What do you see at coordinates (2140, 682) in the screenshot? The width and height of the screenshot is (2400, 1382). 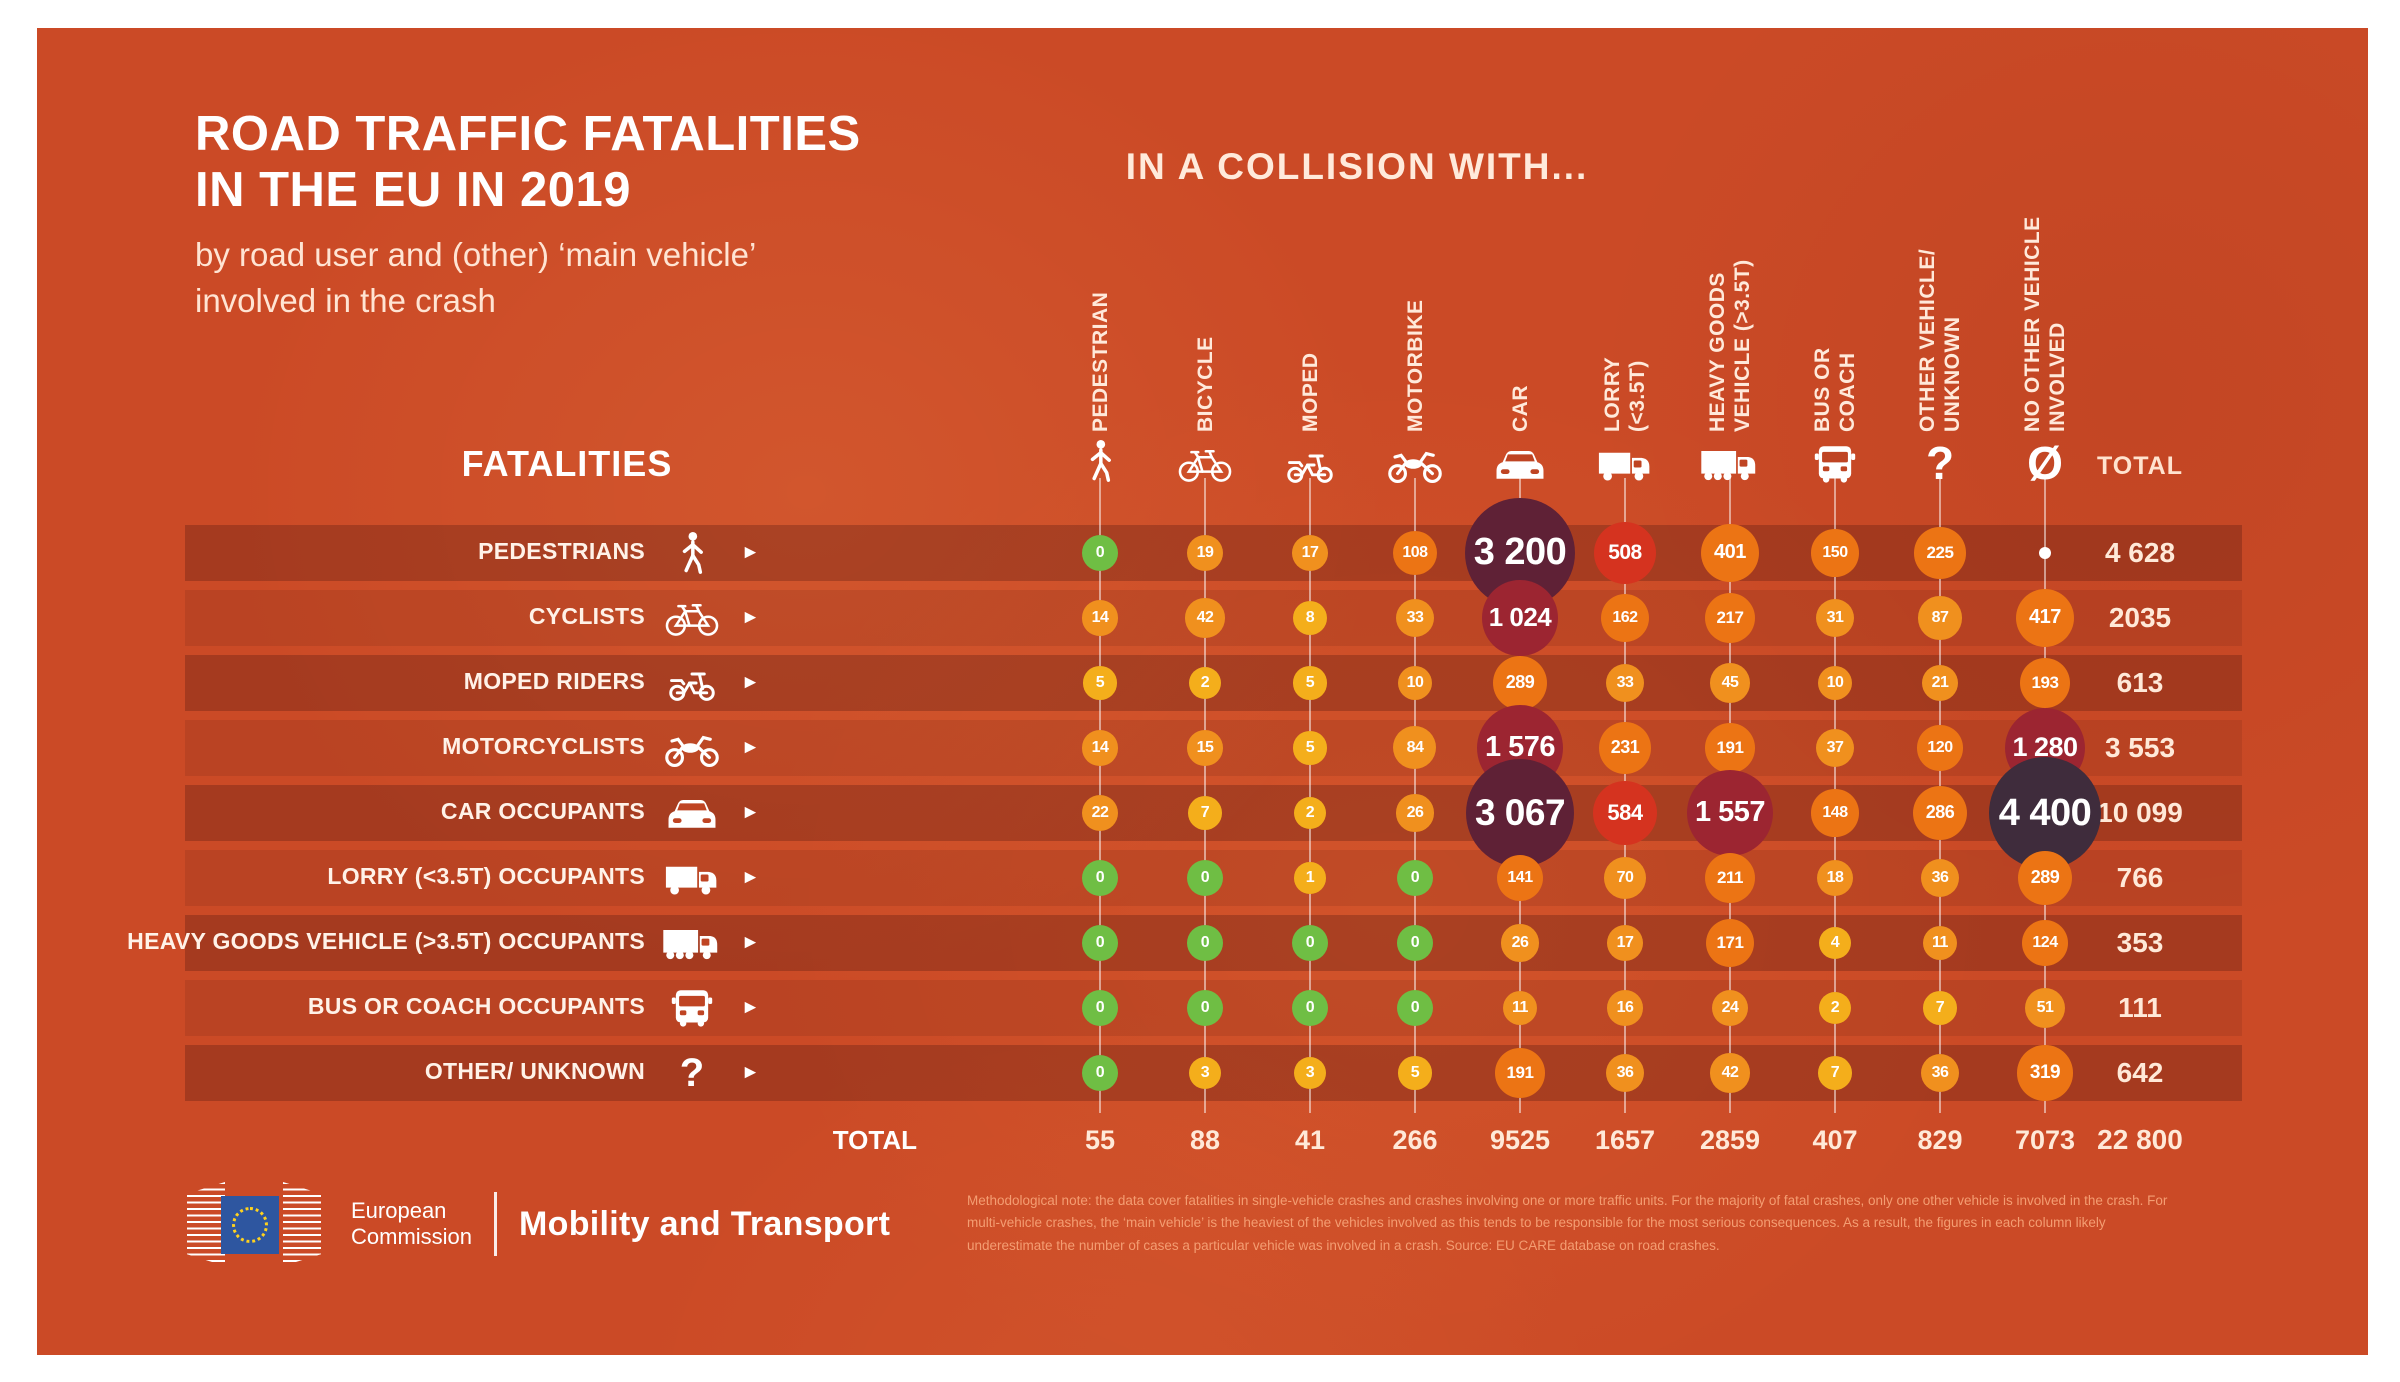 I see `row-total-value: 613` at bounding box center [2140, 682].